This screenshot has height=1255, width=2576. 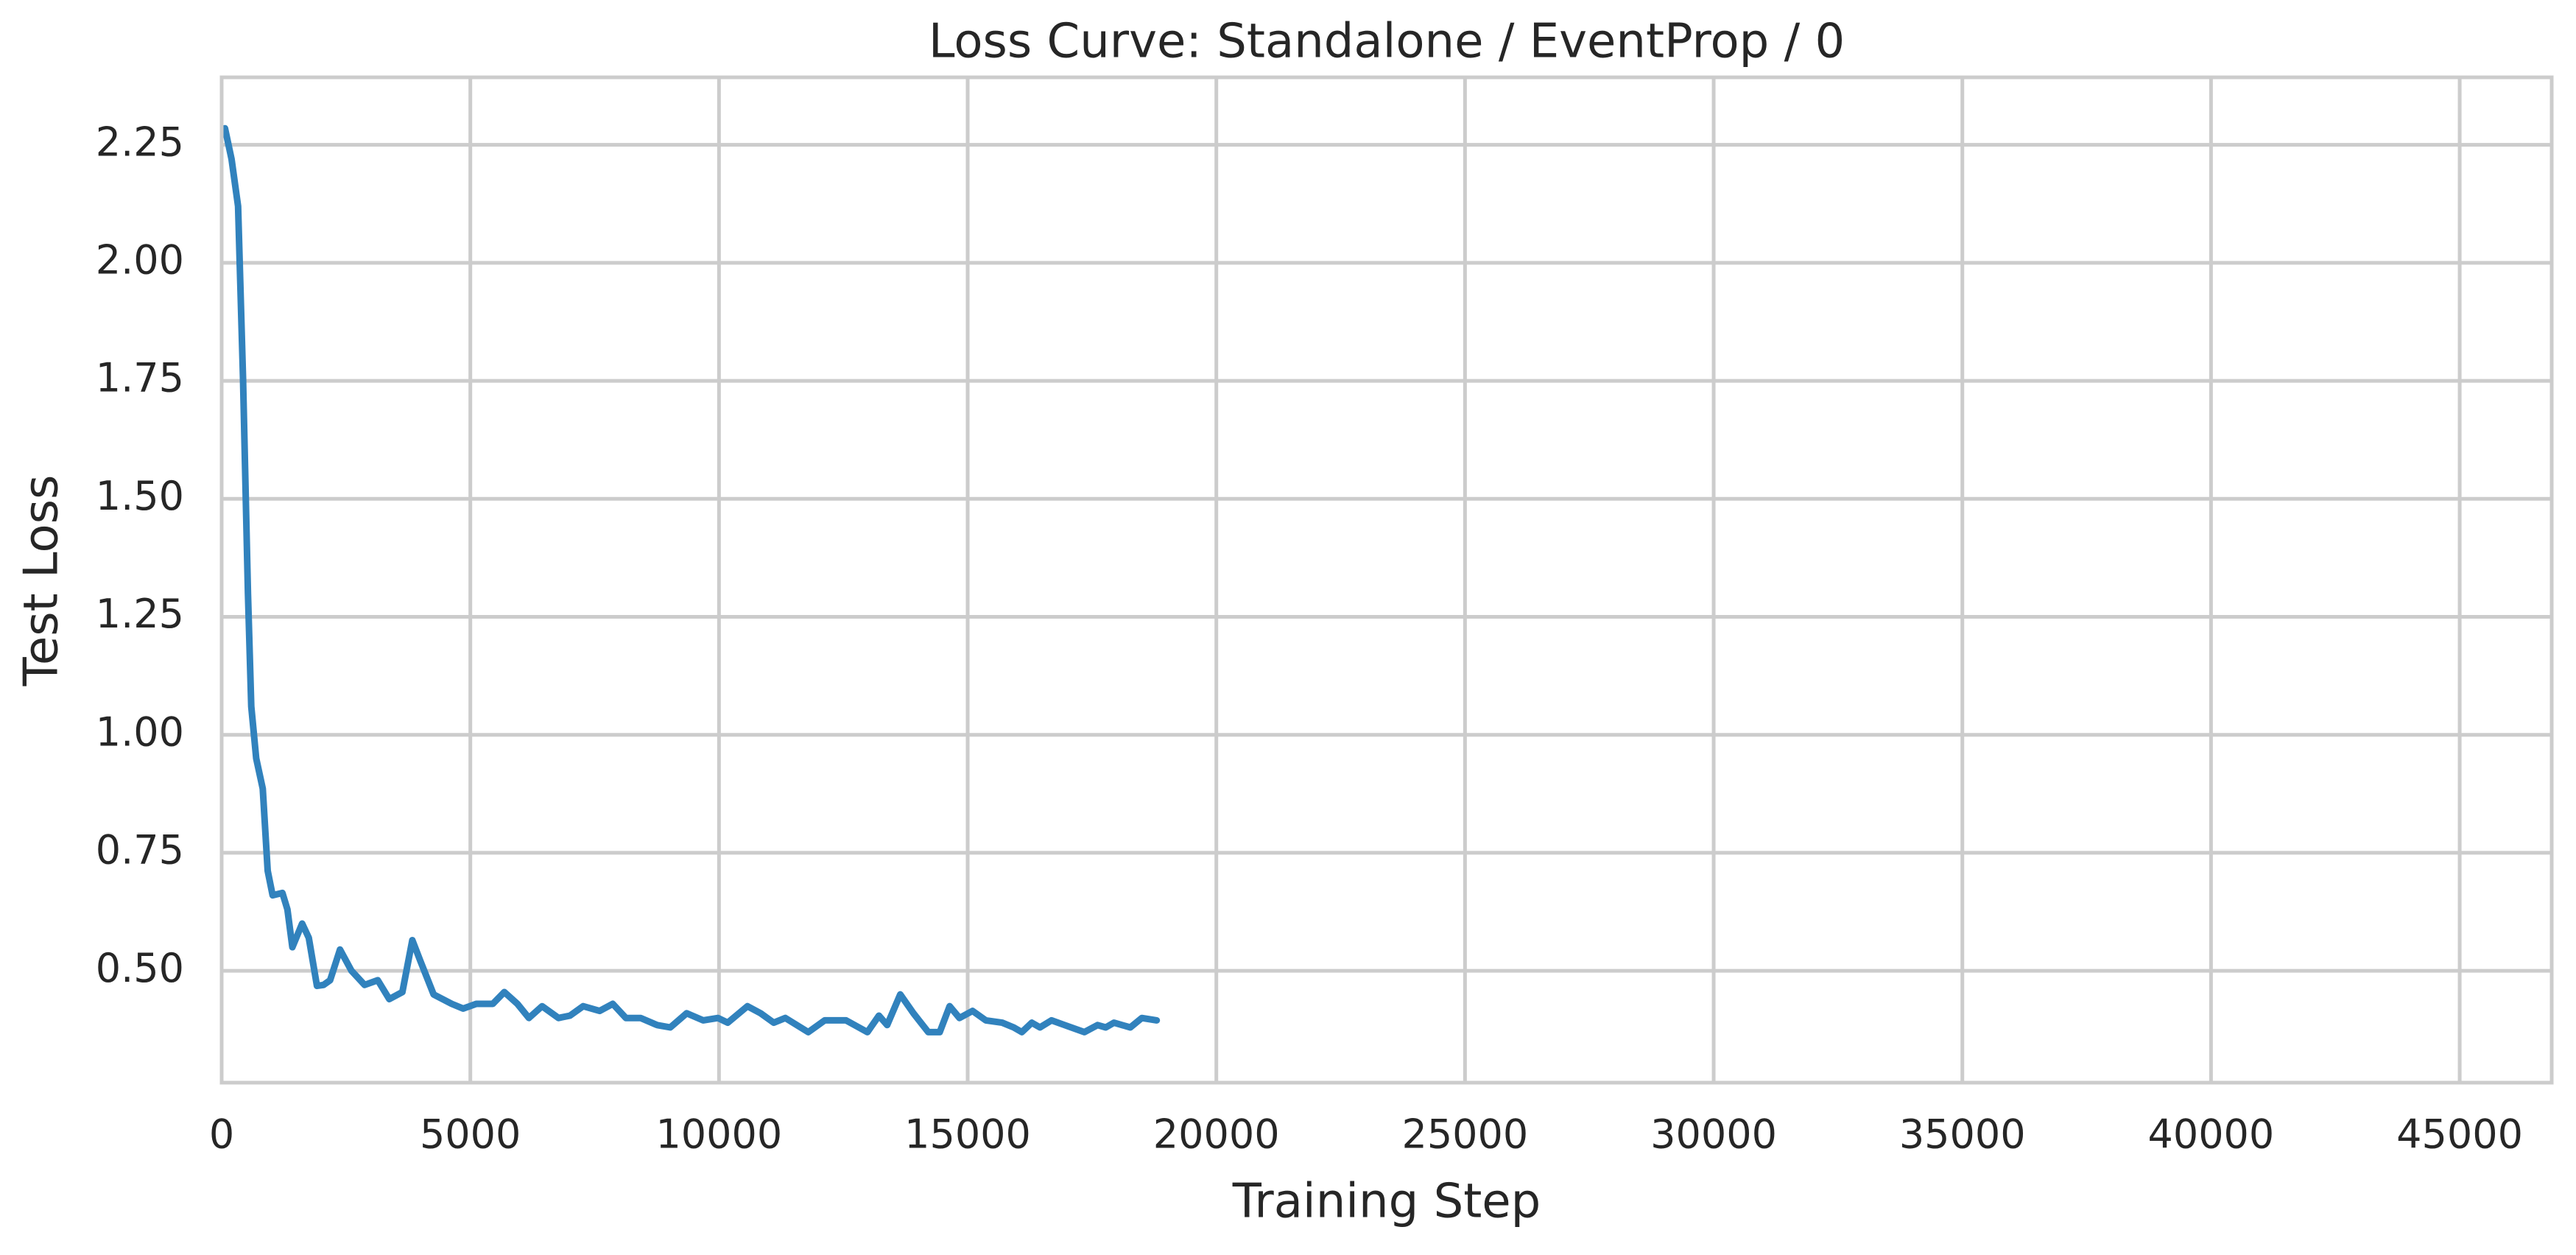 What do you see at coordinates (1464, 1134) in the screenshot?
I see `x-tick-label: 25000` at bounding box center [1464, 1134].